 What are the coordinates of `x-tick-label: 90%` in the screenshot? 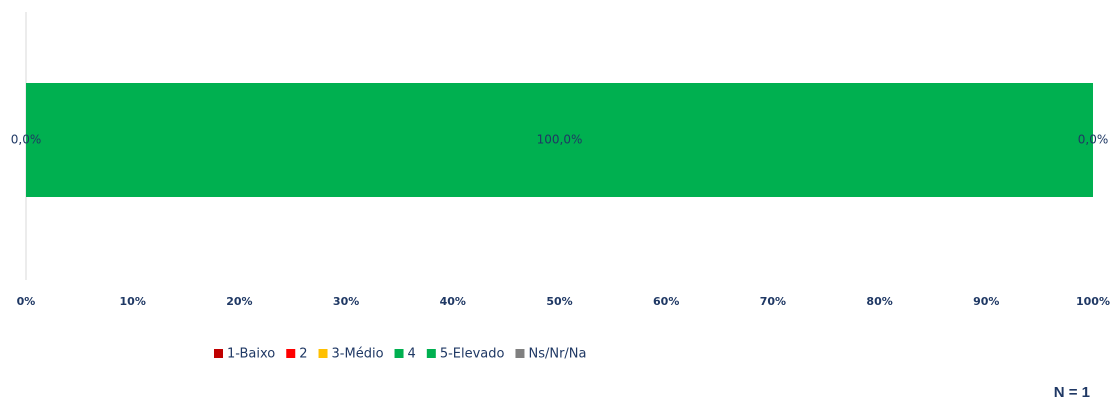 It's located at (986, 301).